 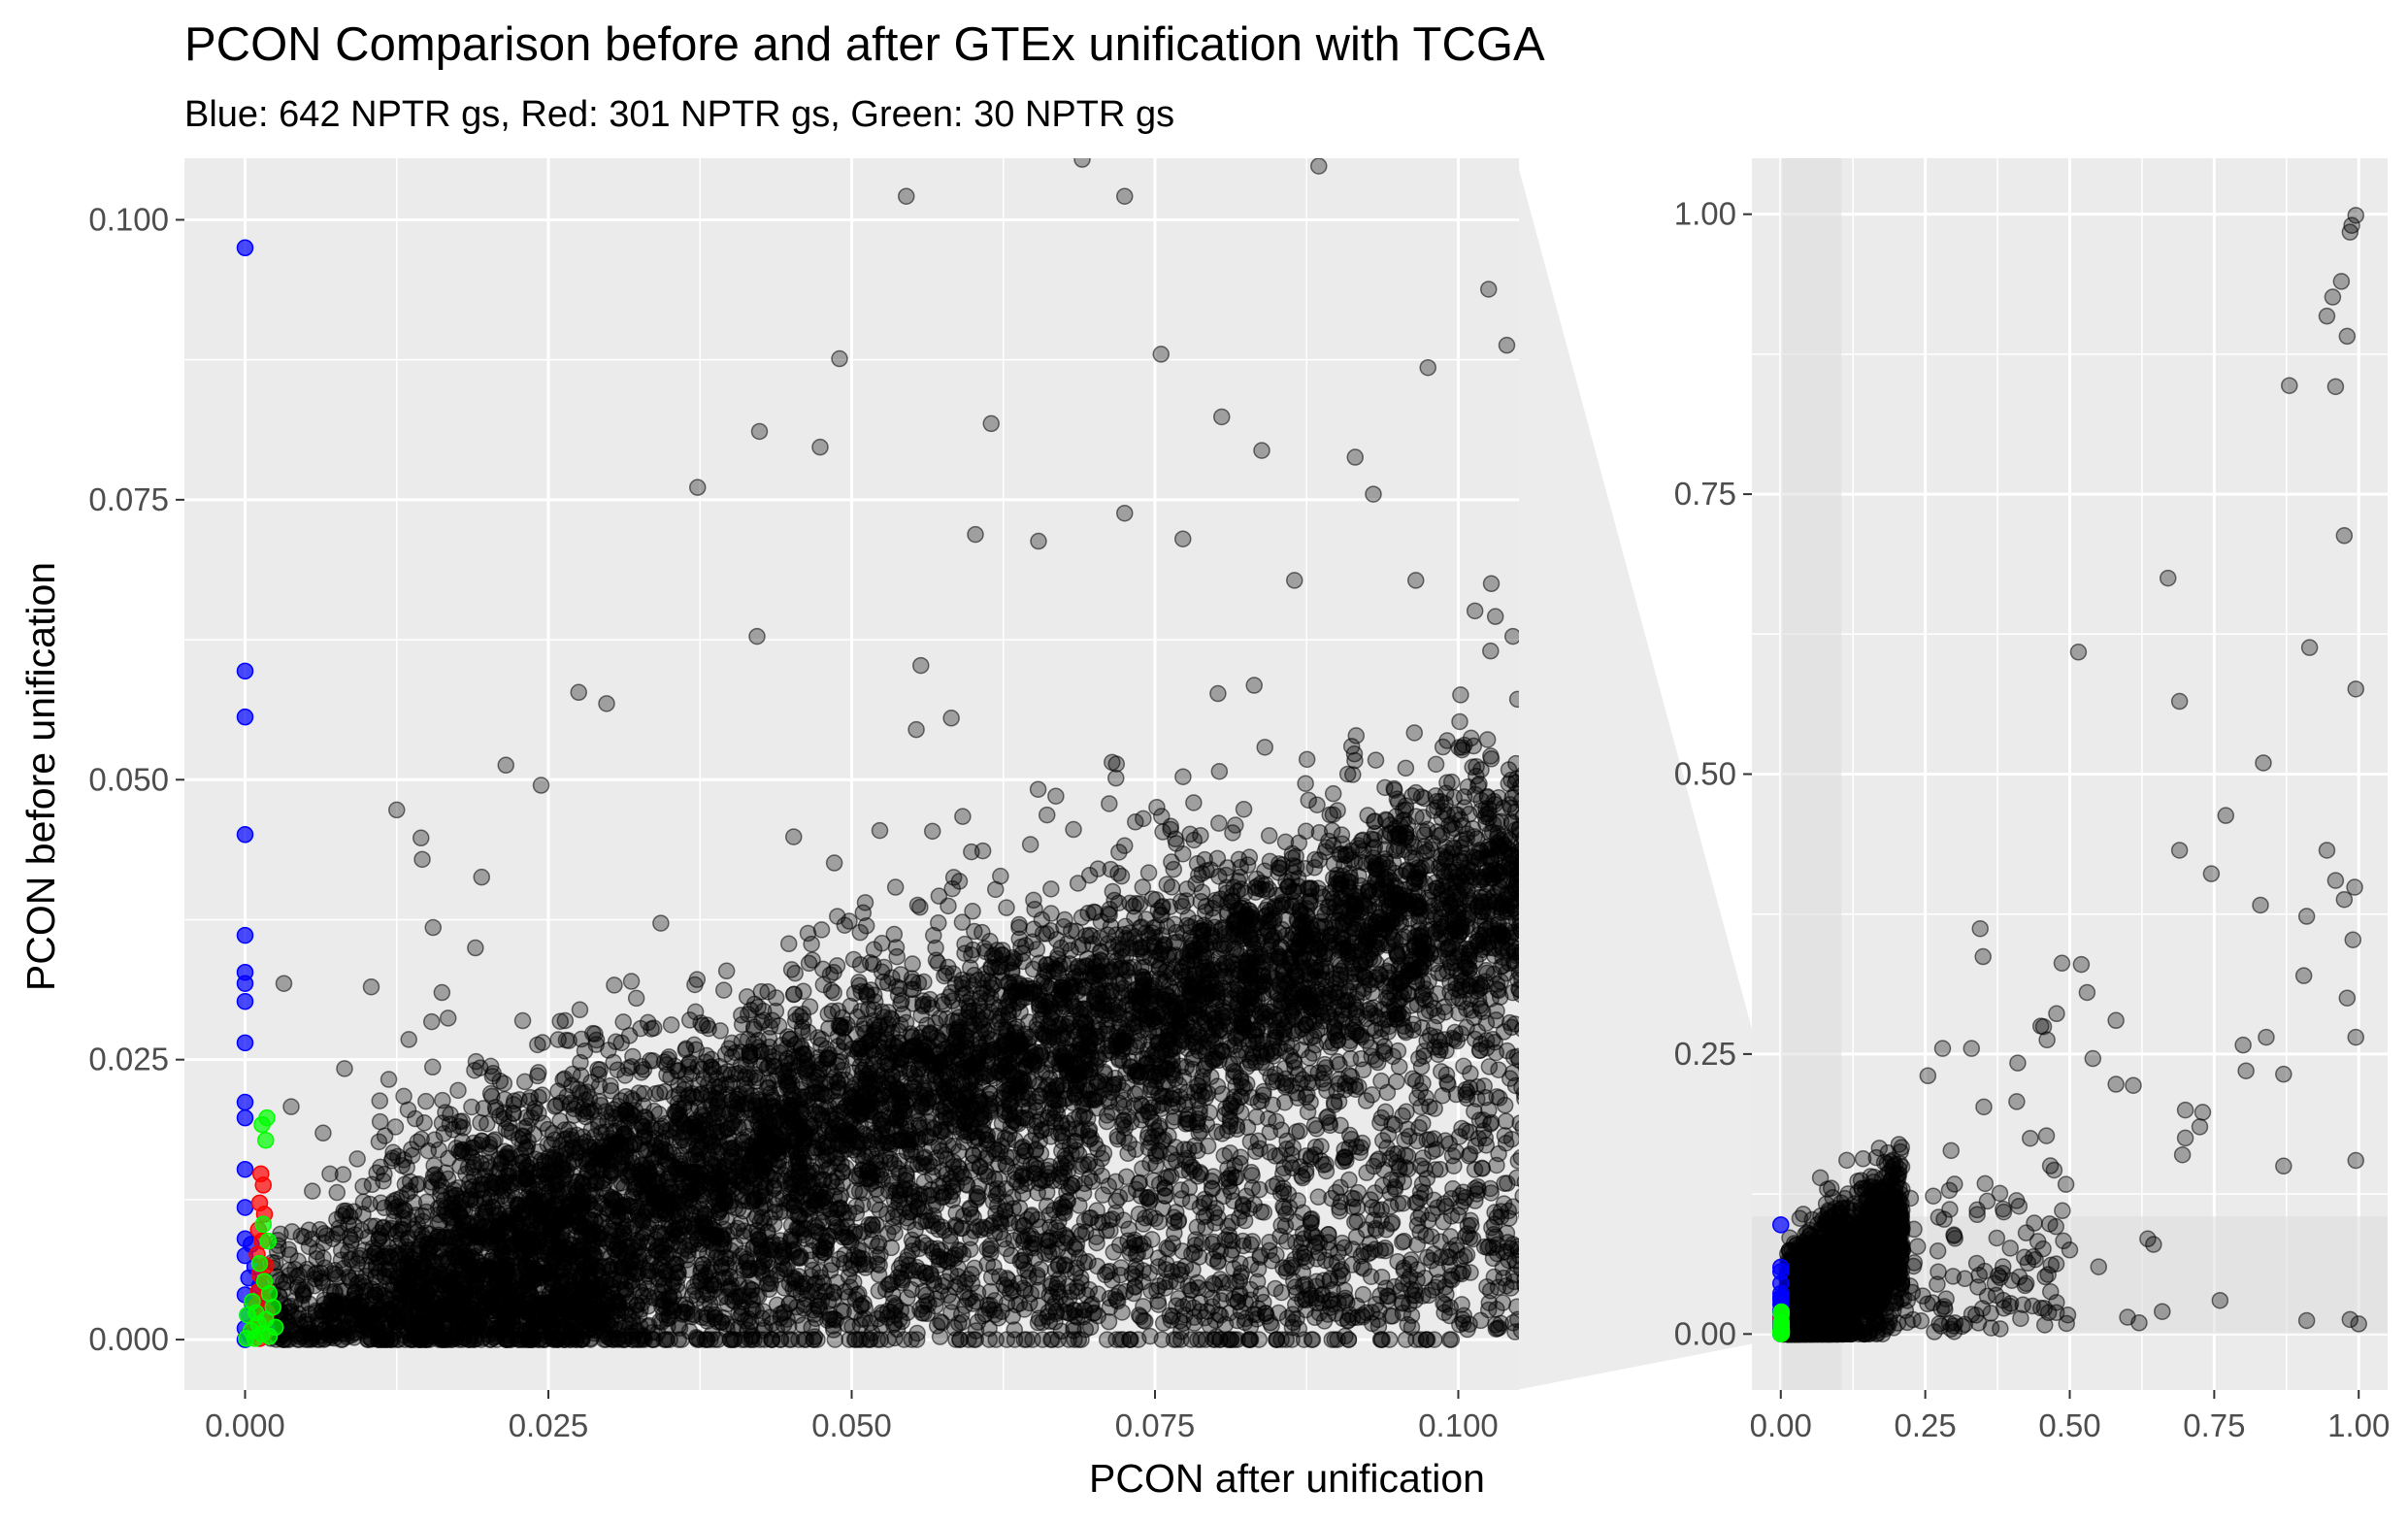 I want to click on x-tick-label: 0.050, so click(x=851, y=1425).